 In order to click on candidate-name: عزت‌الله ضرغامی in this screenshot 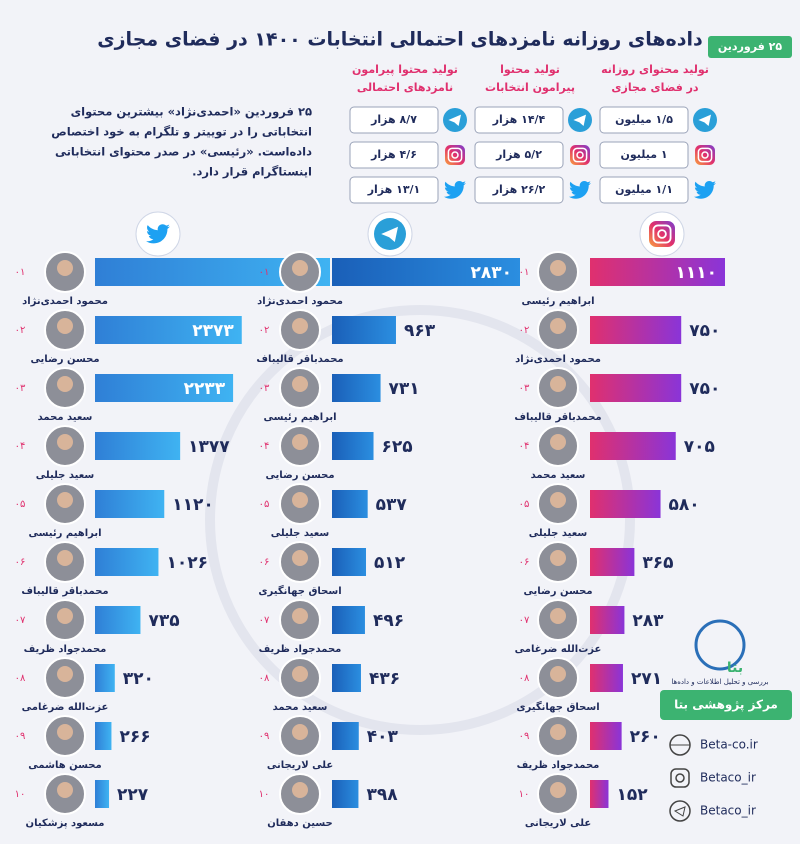, I will do `click(65, 707)`.